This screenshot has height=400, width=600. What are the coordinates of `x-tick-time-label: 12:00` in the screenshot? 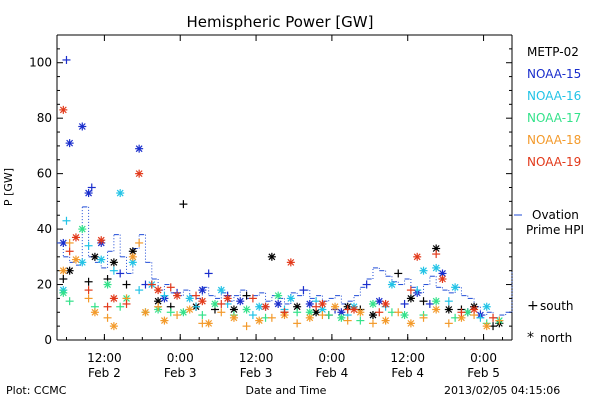 It's located at (407, 358).